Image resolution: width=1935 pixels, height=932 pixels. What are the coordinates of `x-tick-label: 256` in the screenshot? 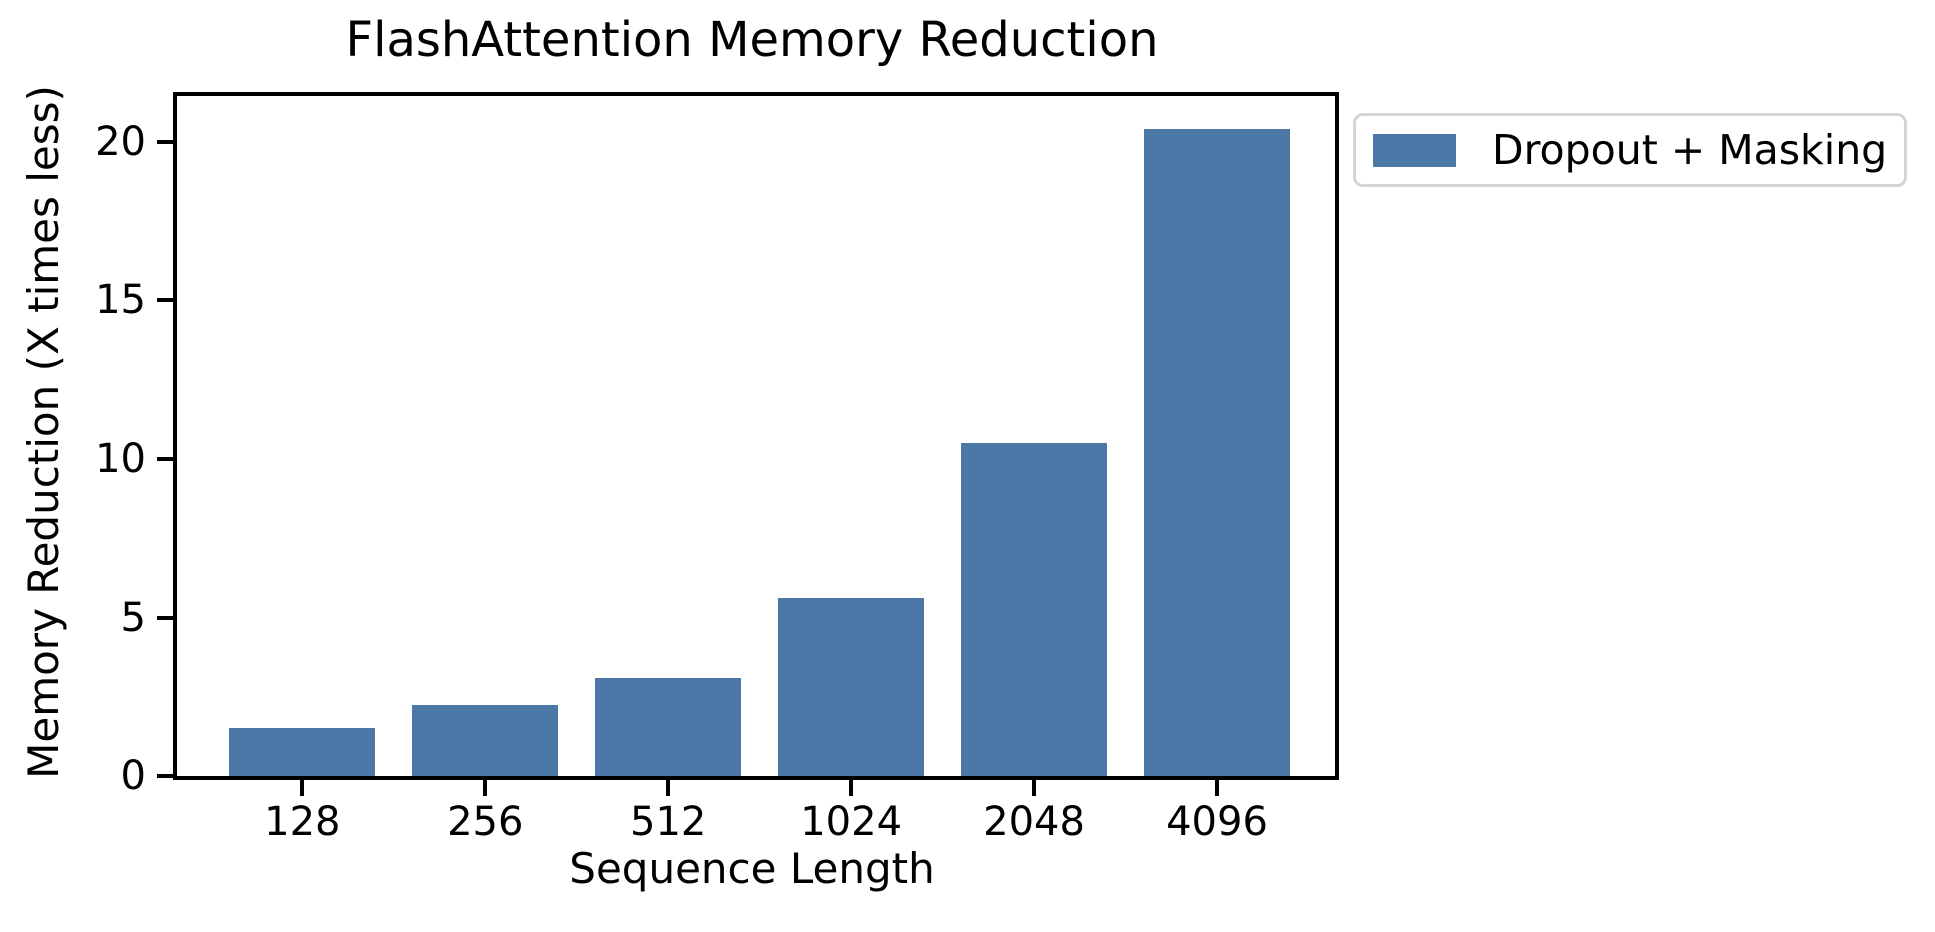 It's located at (485, 822).